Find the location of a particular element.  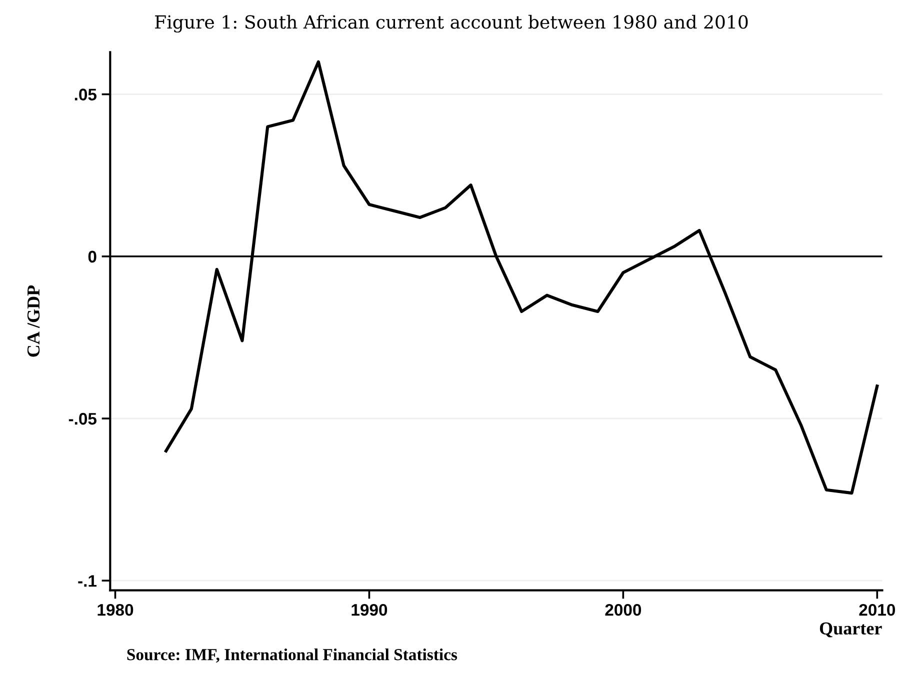

x-tick-label: 2000 is located at coordinates (623, 610).